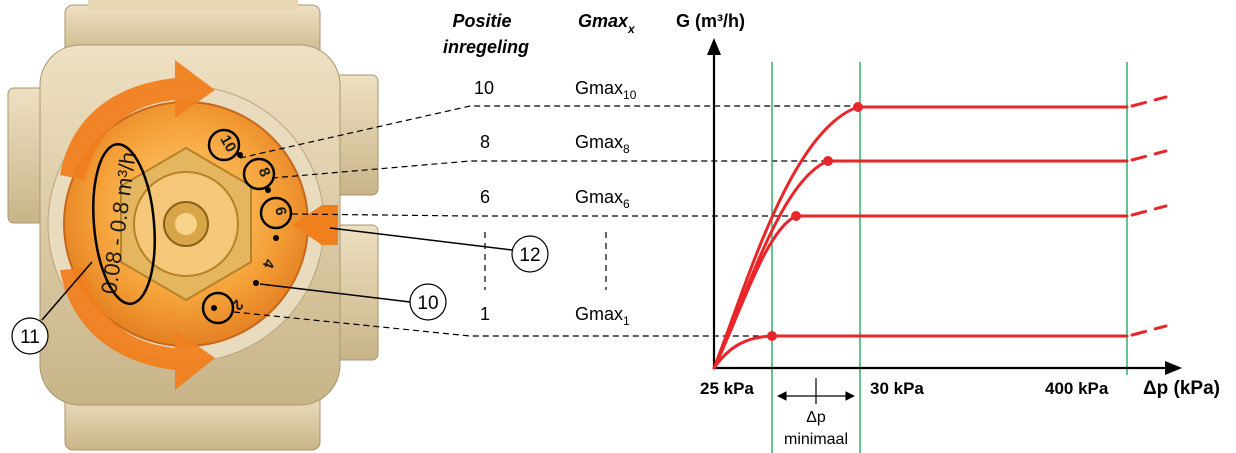 This screenshot has height=453, width=1236. I want to click on dial-number-10: 10, so click(227, 143).